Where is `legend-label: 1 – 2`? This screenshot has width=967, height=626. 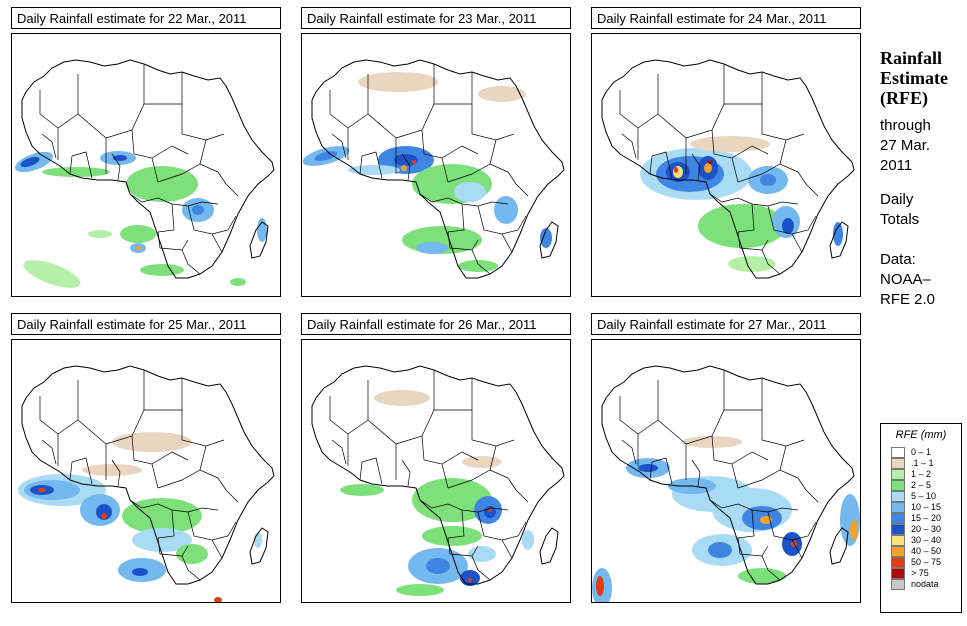
legend-label: 1 – 2 is located at coordinates (921, 474).